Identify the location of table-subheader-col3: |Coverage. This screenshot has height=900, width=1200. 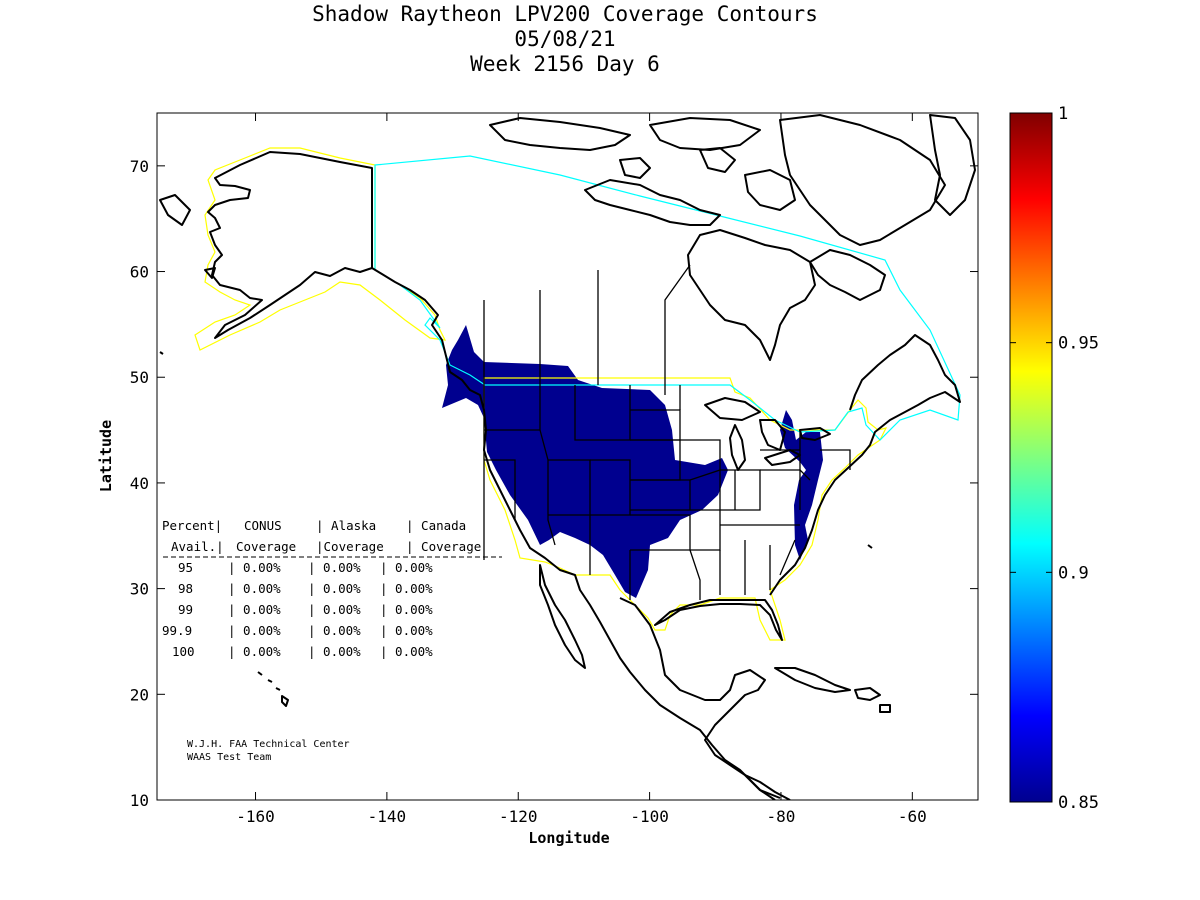
(350, 546).